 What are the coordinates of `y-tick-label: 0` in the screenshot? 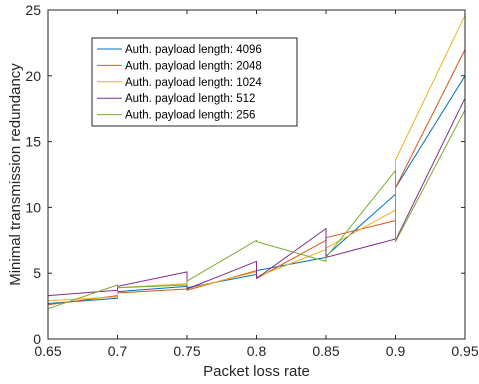 It's located at (37, 339).